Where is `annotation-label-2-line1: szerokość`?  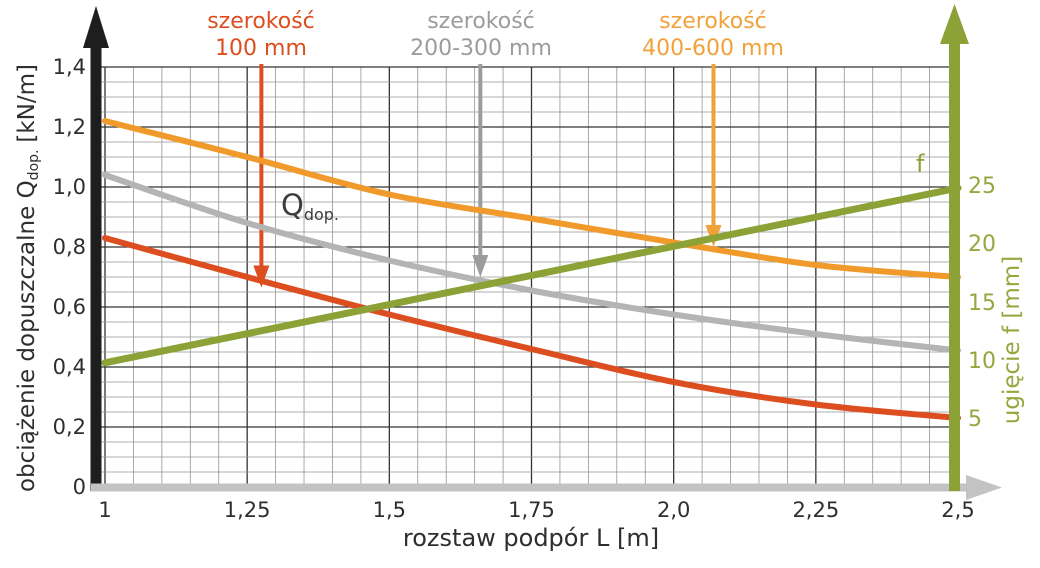 annotation-label-2-line1: szerokość is located at coordinates (713, 21).